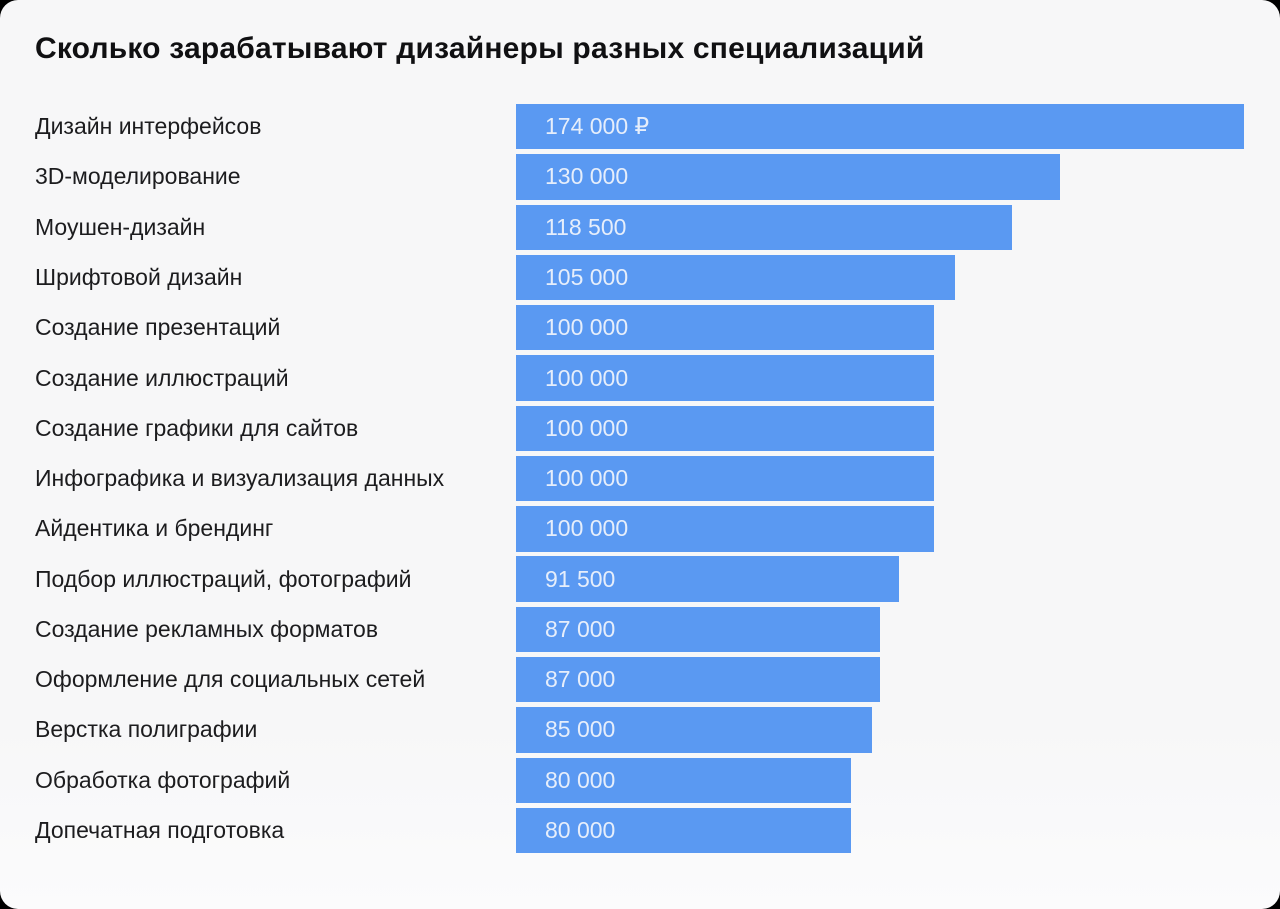  Describe the element at coordinates (240, 478) in the screenshot. I see `category-label: Инфографика и визуализация данных` at that location.